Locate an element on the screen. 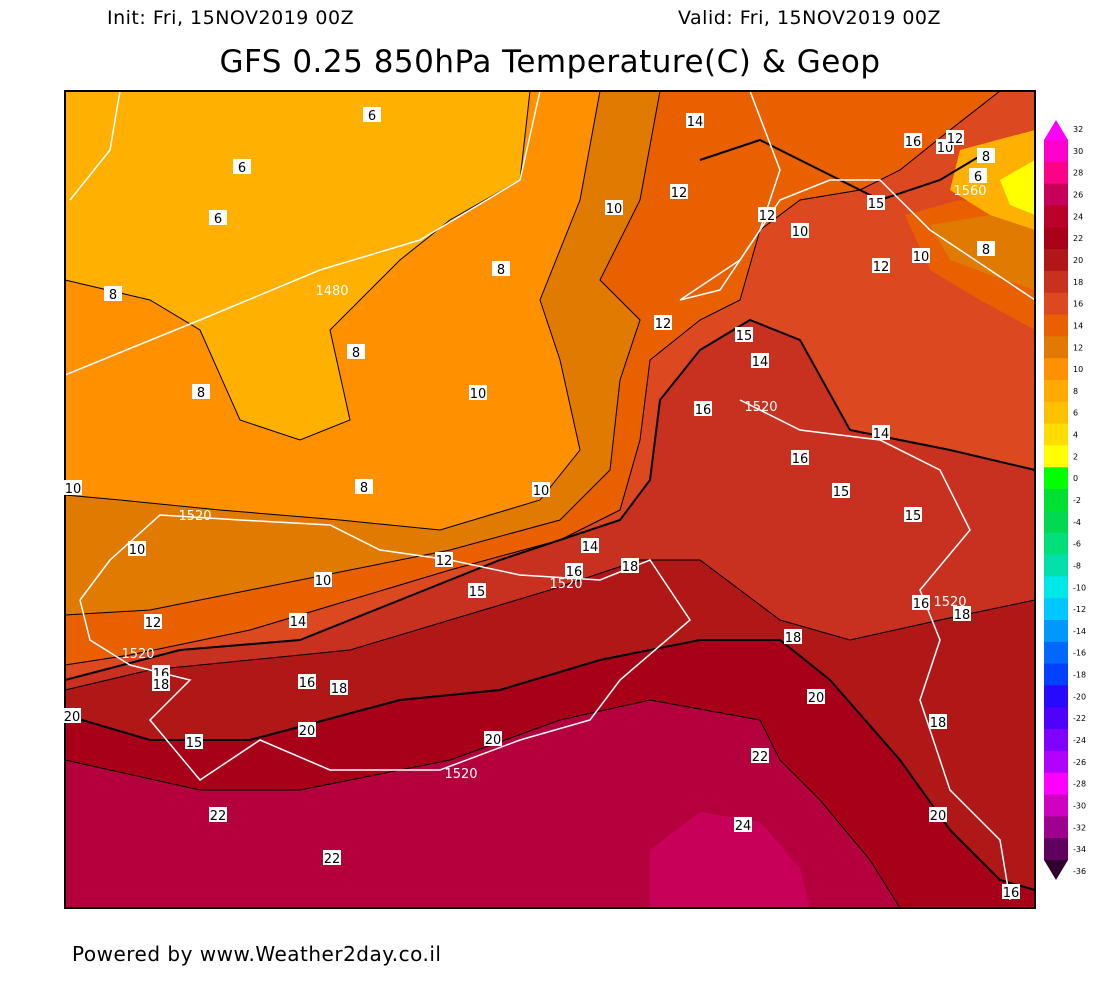  colorbar-label: -8 is located at coordinates (1077, 565).